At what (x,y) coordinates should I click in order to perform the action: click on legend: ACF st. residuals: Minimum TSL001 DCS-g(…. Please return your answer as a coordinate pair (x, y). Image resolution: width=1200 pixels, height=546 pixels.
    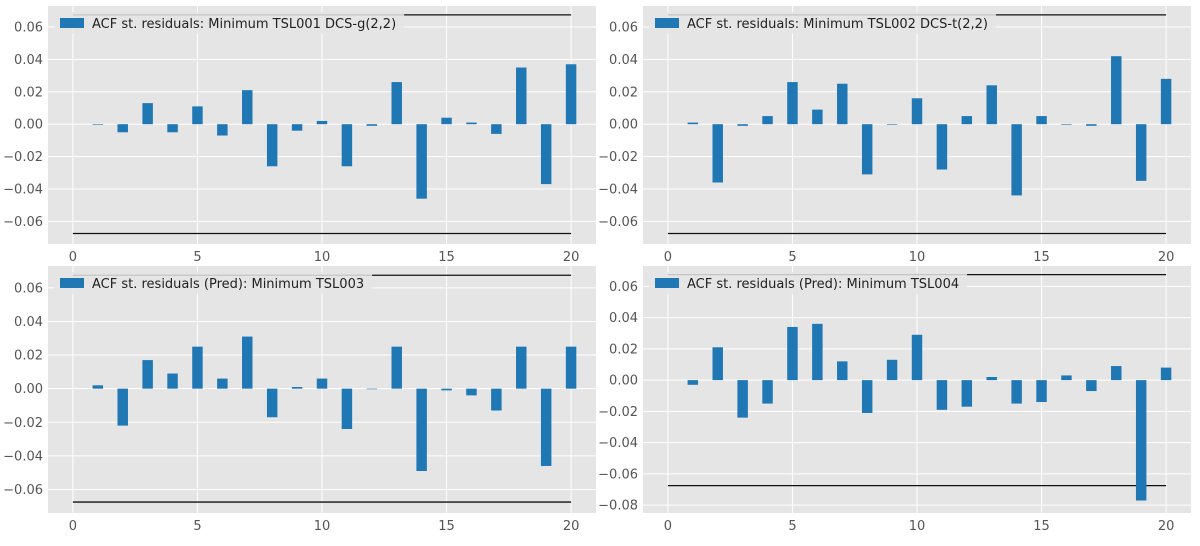
    Looking at the image, I should click on (229, 23).